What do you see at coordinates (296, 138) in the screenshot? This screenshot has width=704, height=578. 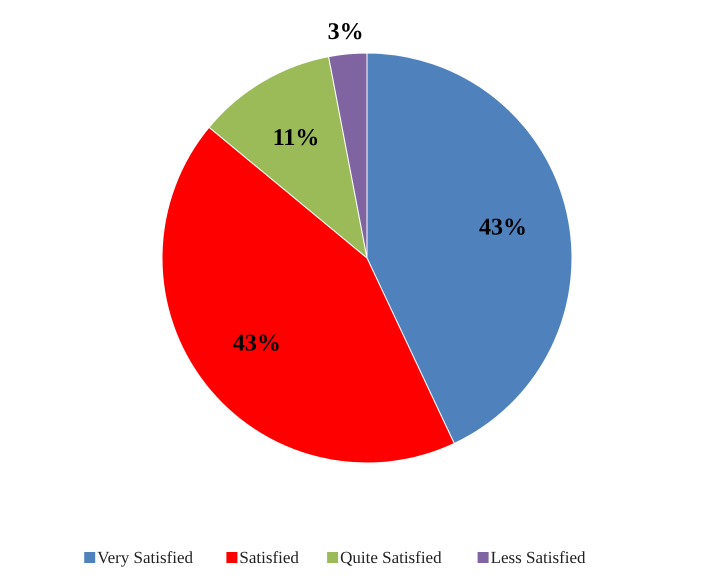 I see `data-label: 11%` at bounding box center [296, 138].